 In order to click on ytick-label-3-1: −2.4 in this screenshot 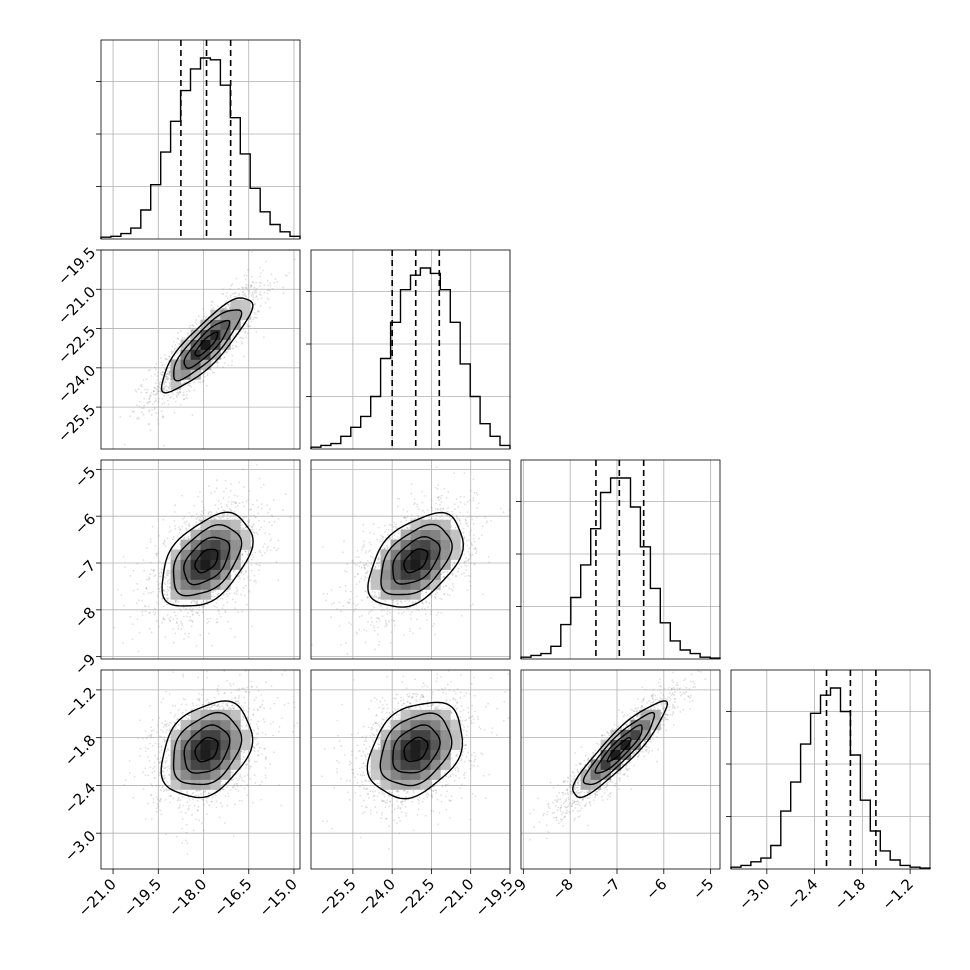, I will do `click(80, 798)`.